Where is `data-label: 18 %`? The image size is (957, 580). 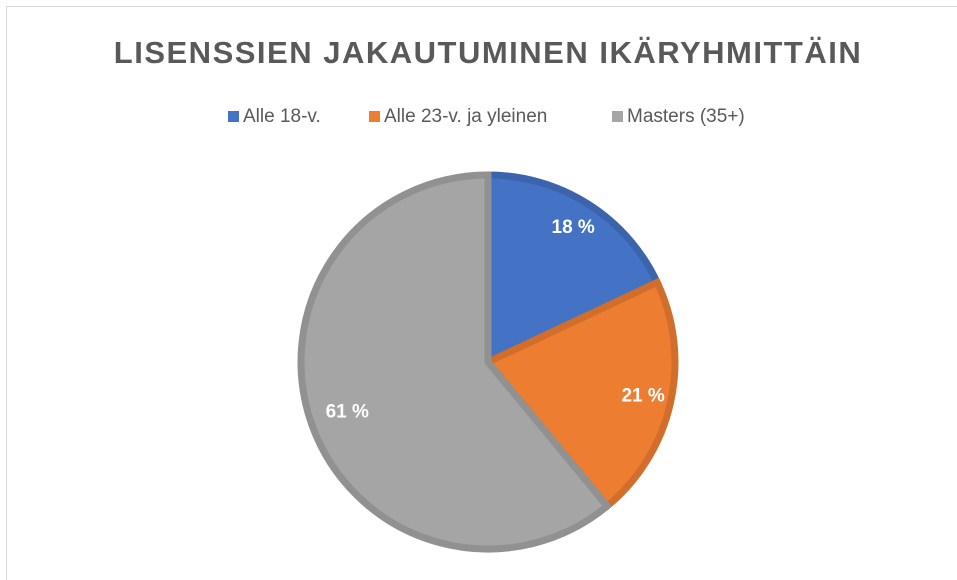
data-label: 18 % is located at coordinates (573, 227).